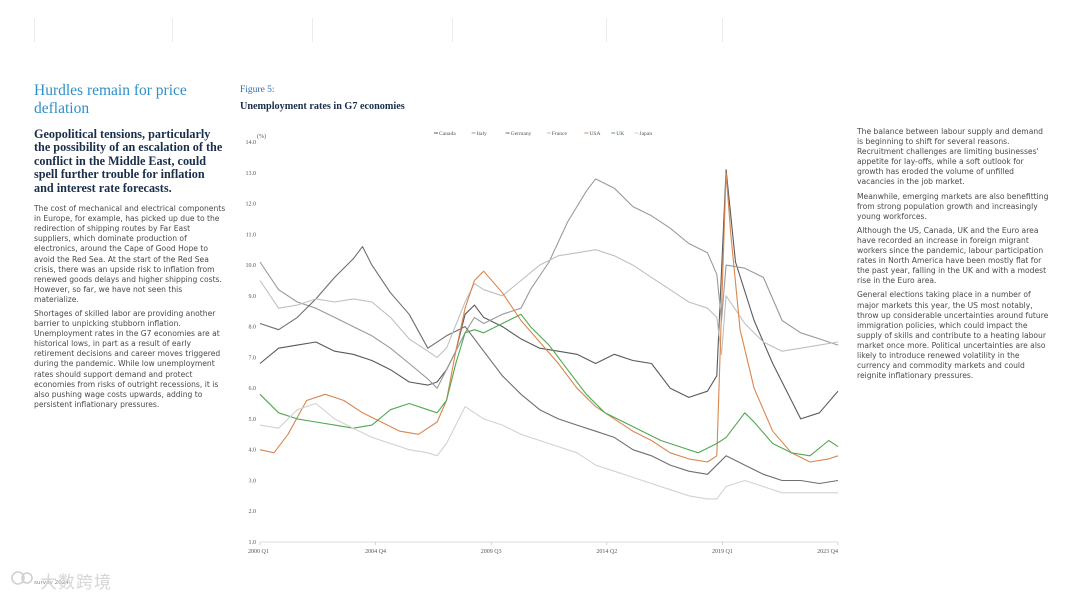  What do you see at coordinates (253, 297) in the screenshot?
I see `y-tick-label: 9.0` at bounding box center [253, 297].